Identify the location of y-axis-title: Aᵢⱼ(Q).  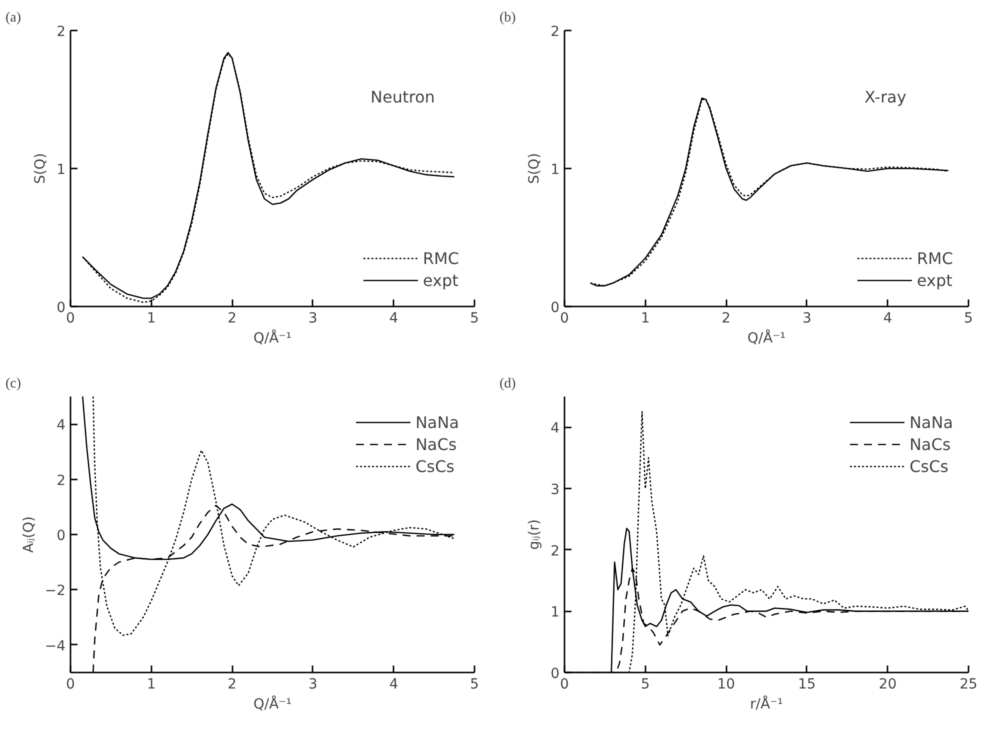
(28, 534).